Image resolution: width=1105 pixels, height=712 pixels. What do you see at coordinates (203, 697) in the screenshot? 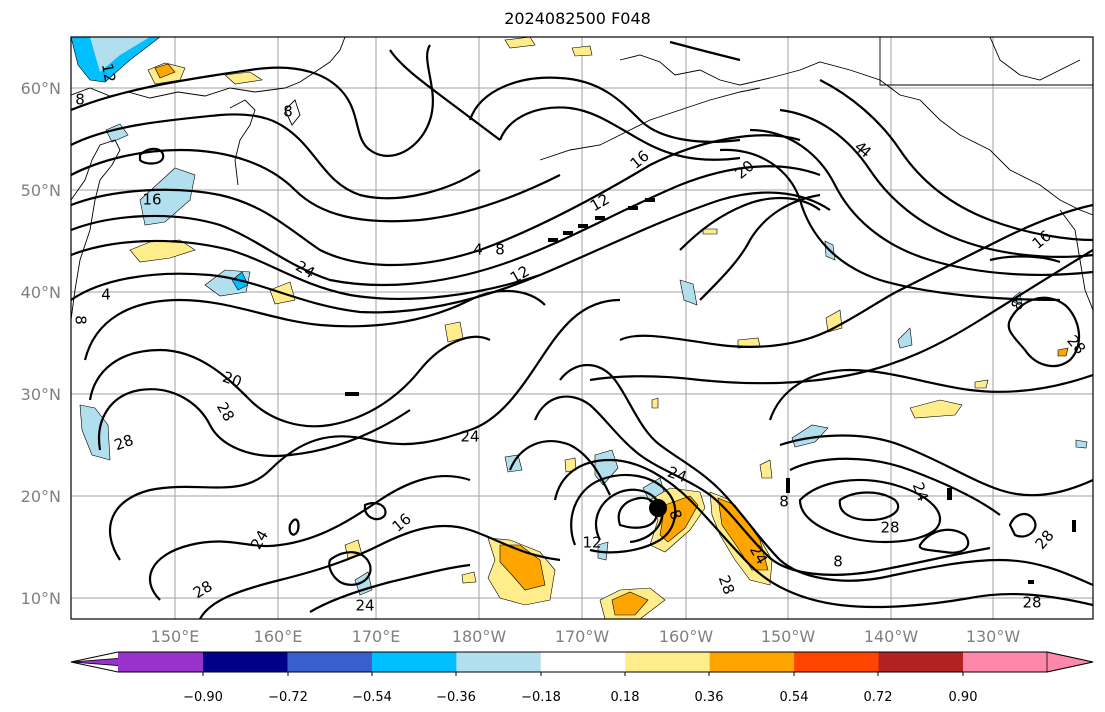
I see `colorbar-tick-label: −0.90` at bounding box center [203, 697].